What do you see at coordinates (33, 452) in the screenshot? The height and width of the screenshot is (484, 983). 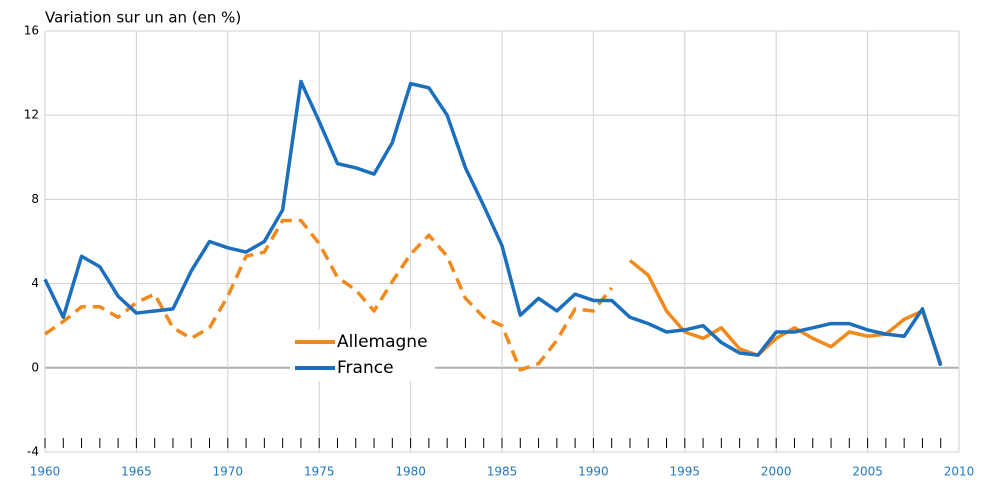 I see `y-tick-label: -4` at bounding box center [33, 452].